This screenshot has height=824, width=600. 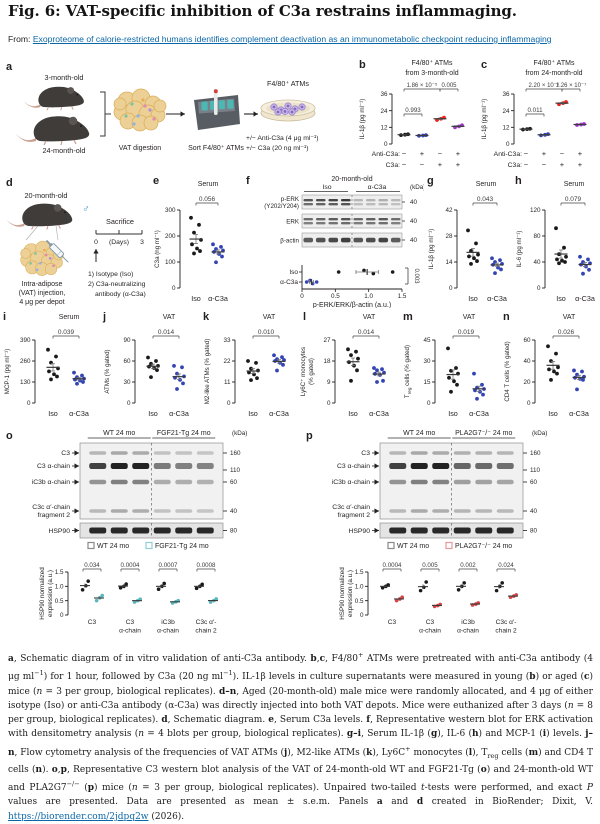 What do you see at coordinates (414, 202) in the screenshot?
I see `kda-value: 40` at bounding box center [414, 202].